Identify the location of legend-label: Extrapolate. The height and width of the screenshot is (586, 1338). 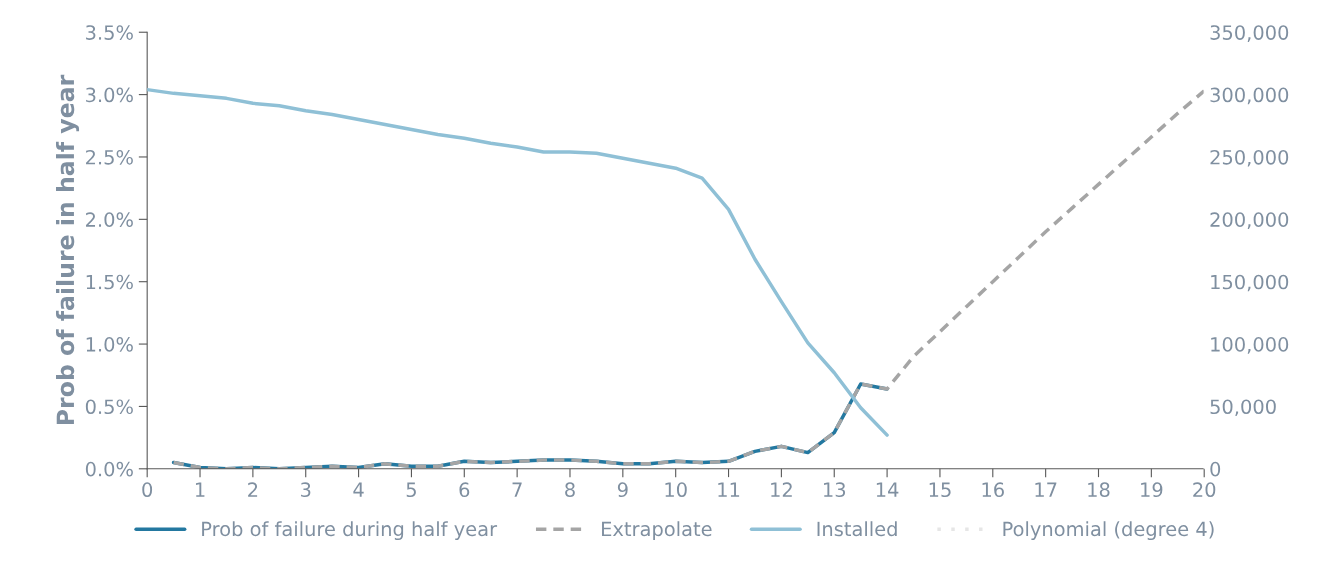
(657, 531).